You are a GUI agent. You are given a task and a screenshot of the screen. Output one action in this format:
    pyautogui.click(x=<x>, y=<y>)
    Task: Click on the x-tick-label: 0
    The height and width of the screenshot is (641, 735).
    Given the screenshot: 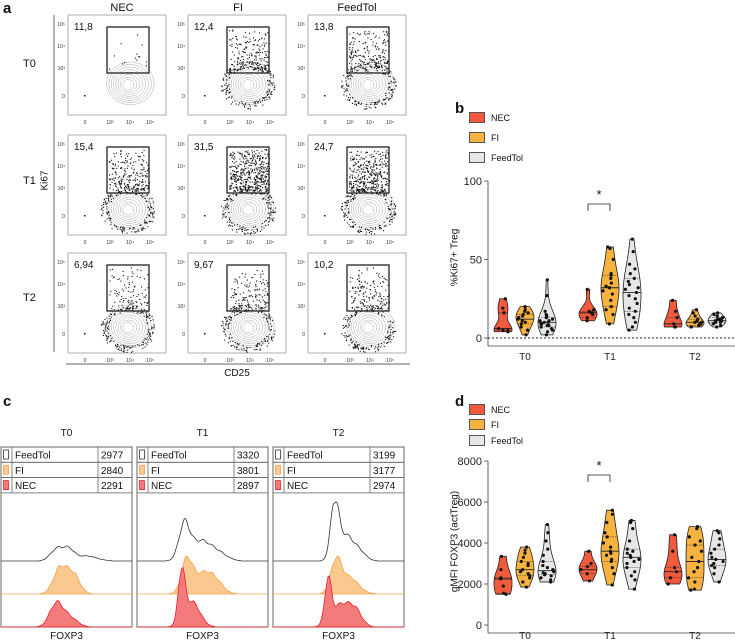 What is the action you would take?
    pyautogui.click(x=325, y=123)
    